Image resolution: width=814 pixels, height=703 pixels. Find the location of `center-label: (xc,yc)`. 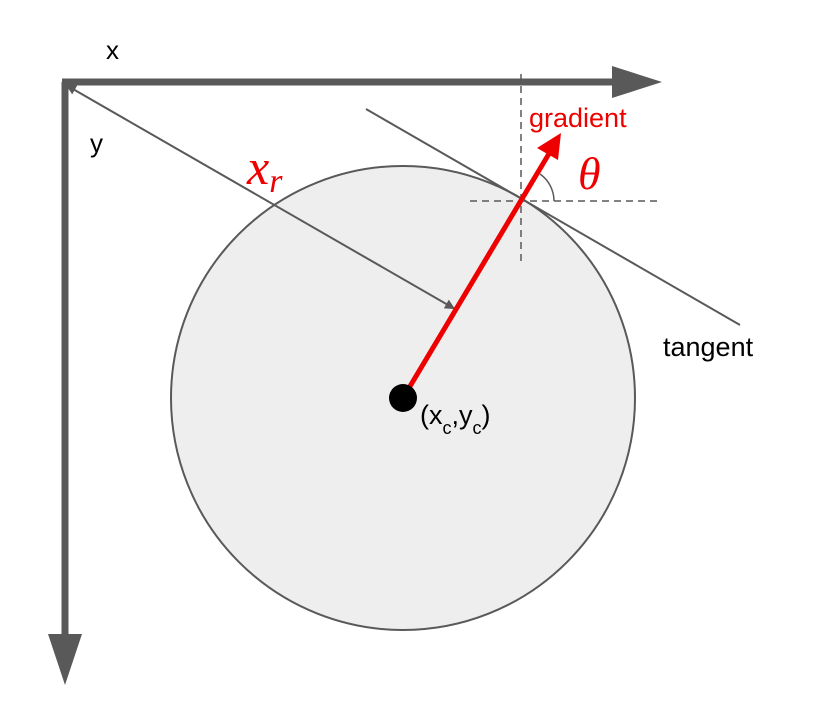

center-label: (xc,yc) is located at coordinates (455, 419).